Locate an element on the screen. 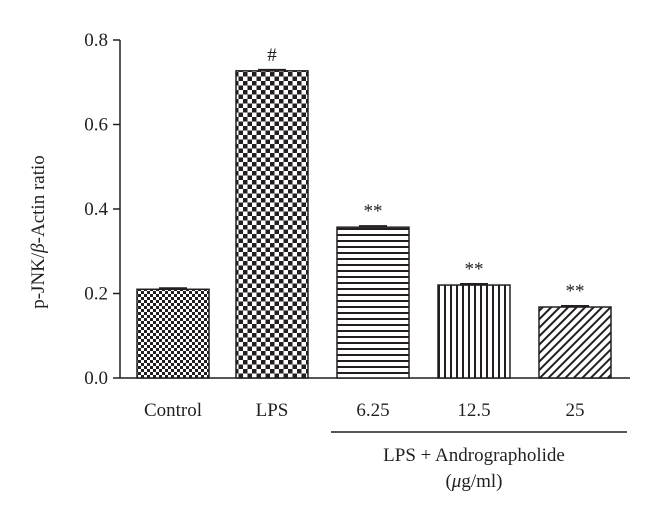  y-axis-label: p-JNK/β-Actin ratio is located at coordinates (38, 232).